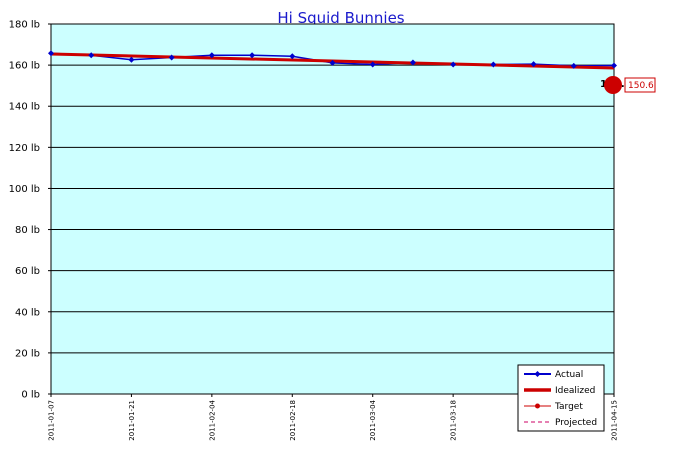 This screenshot has height=466, width=682. What do you see at coordinates (537, 374) in the screenshot?
I see `diamond-marker-icon` at bounding box center [537, 374].